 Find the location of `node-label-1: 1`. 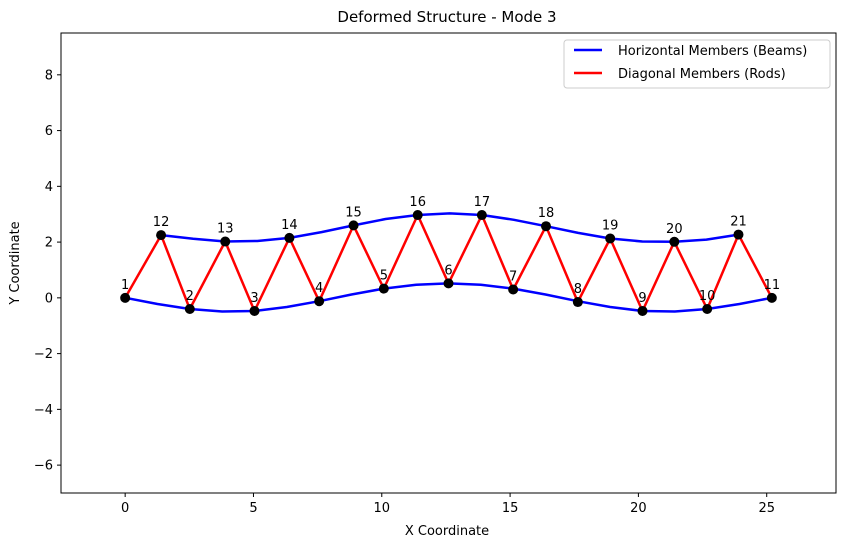

node-label-1: 1 is located at coordinates (125, 285).